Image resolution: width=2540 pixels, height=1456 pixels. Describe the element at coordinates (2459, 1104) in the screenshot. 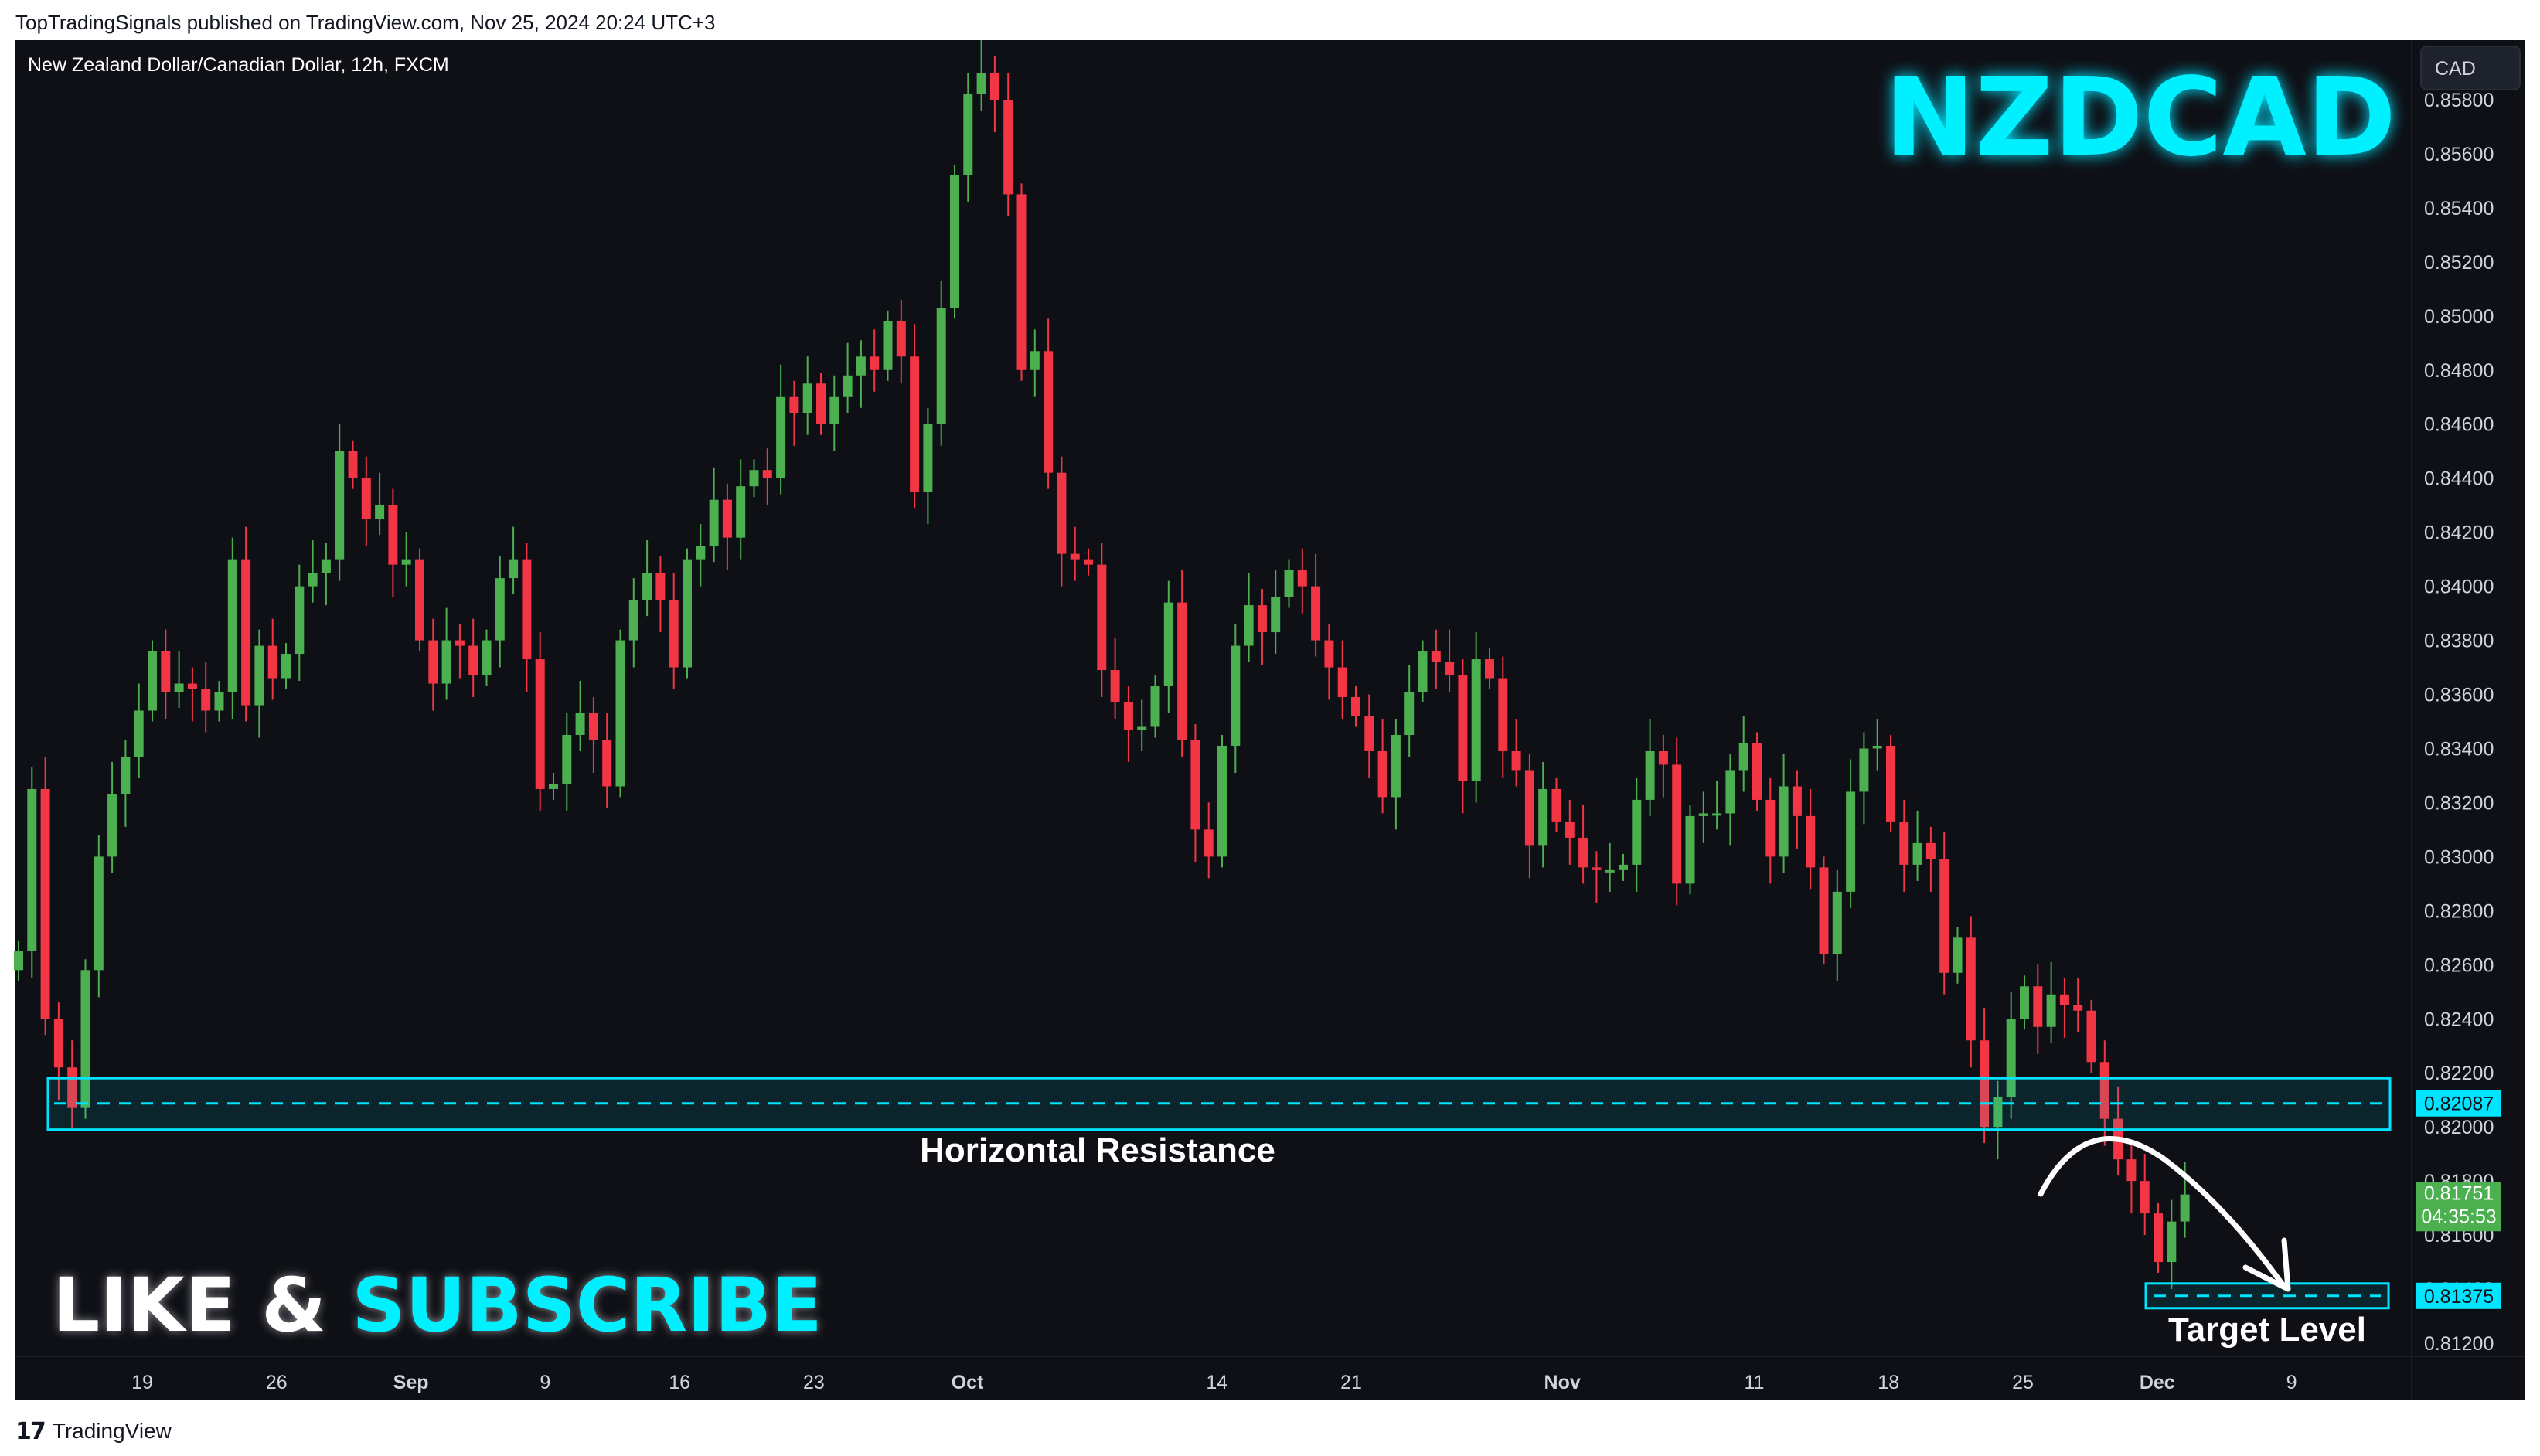

I see `resistance-price-text: 0.82087` at that location.